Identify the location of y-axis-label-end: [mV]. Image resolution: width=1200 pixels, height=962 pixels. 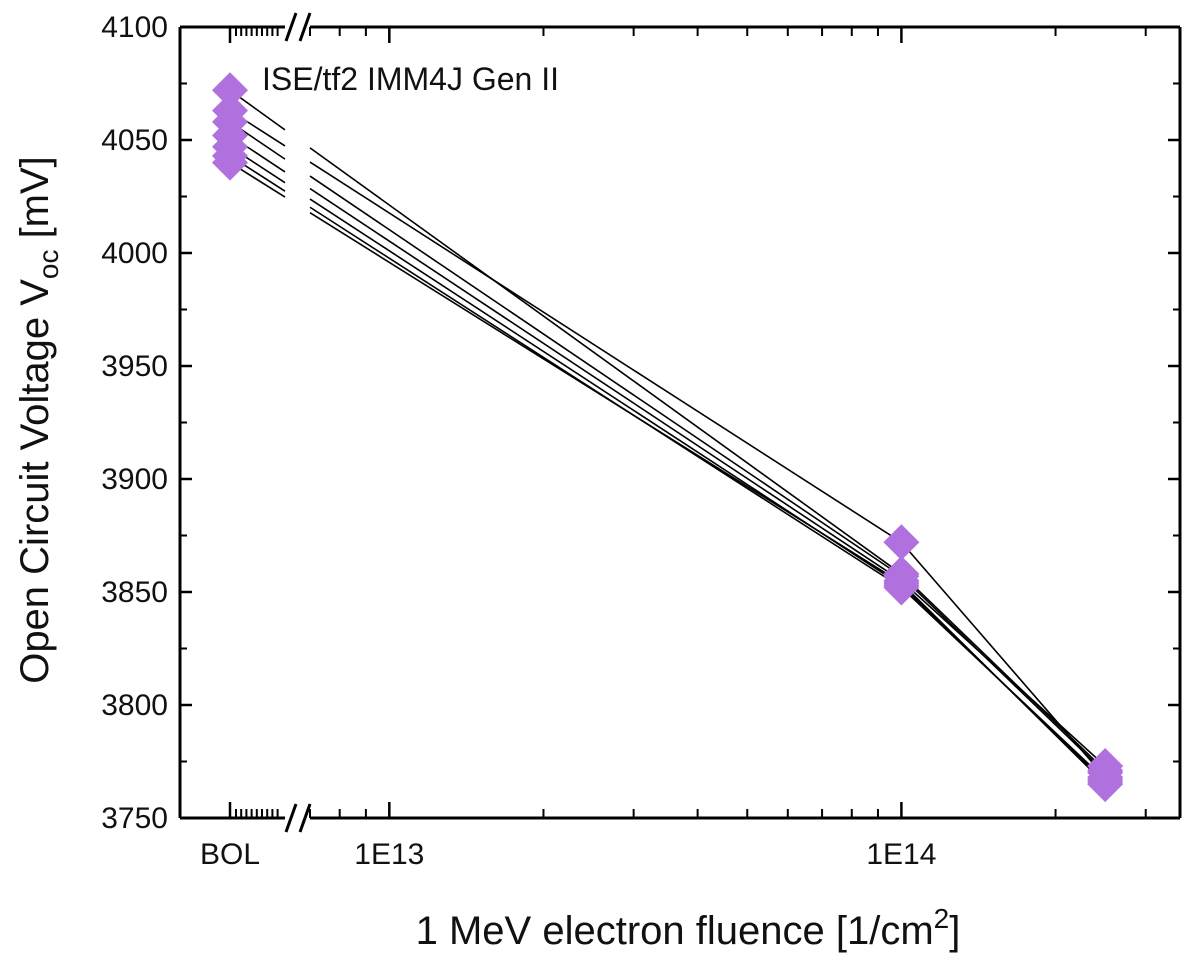
(35, 202).